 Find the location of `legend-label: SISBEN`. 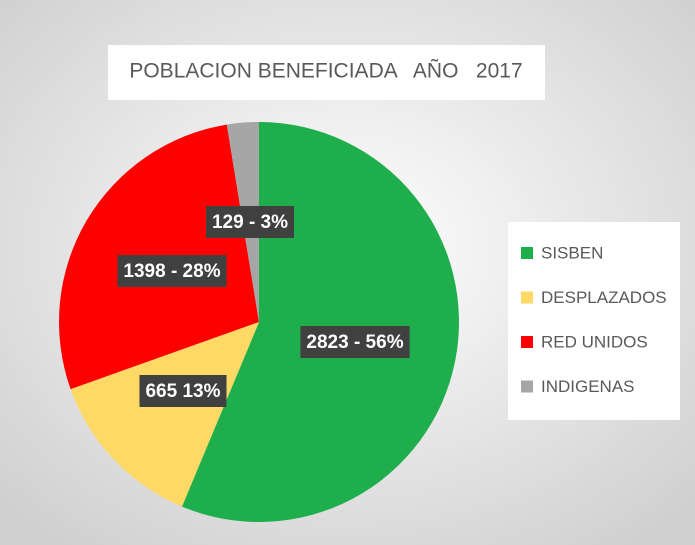

legend-label: SISBEN is located at coordinates (572, 252).